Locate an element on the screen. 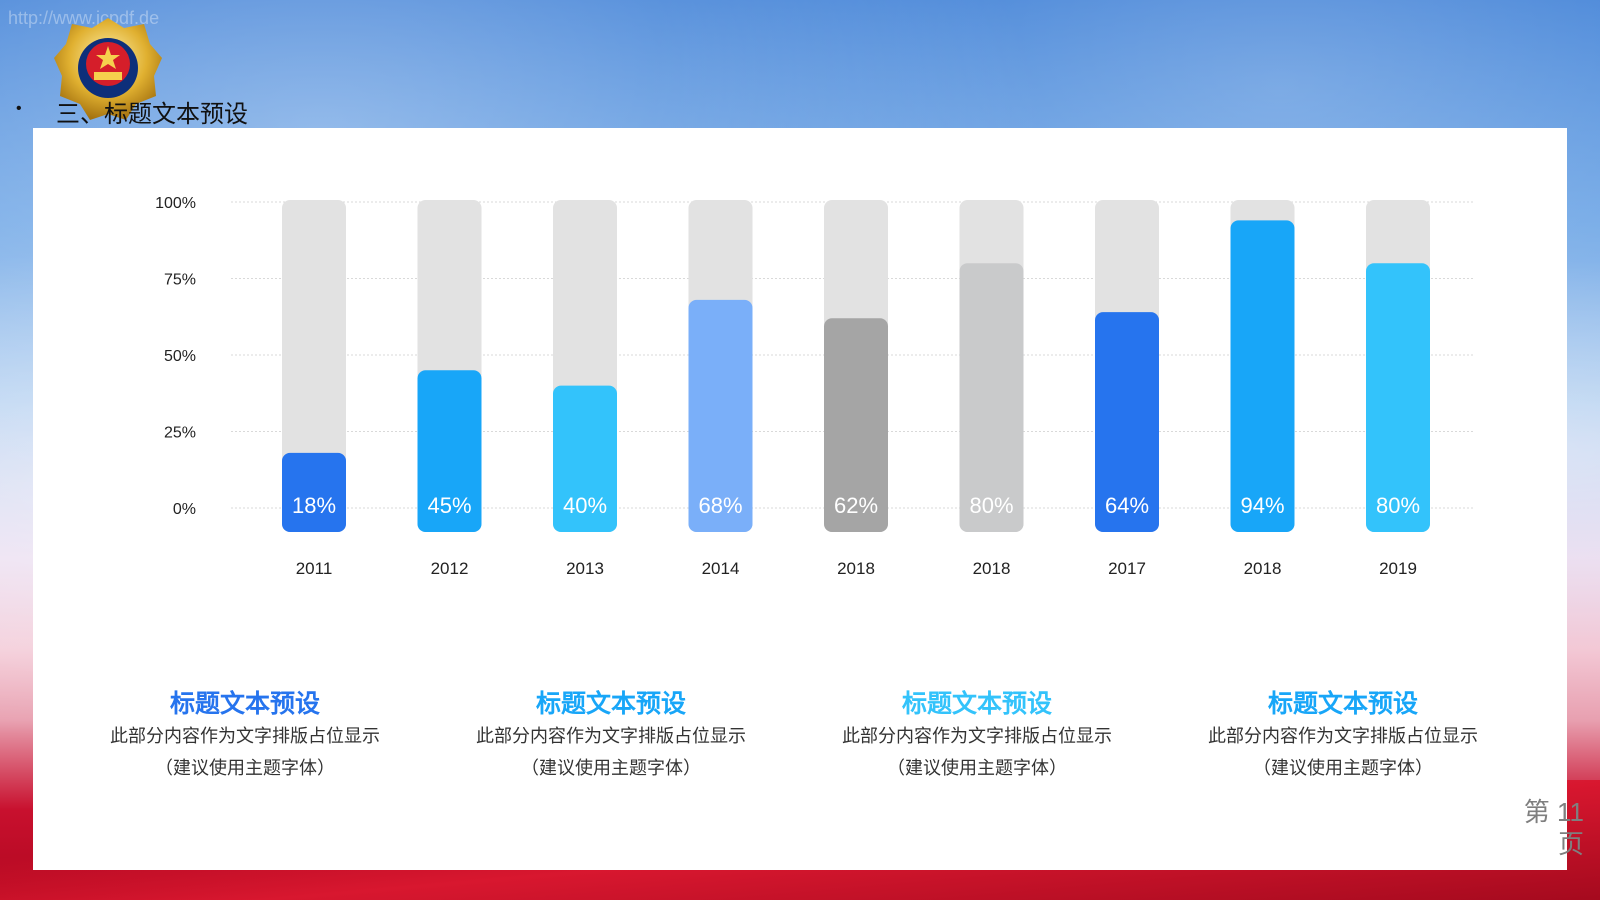 The height and width of the screenshot is (900, 1600). bar-value-label: 68% is located at coordinates (720, 505).